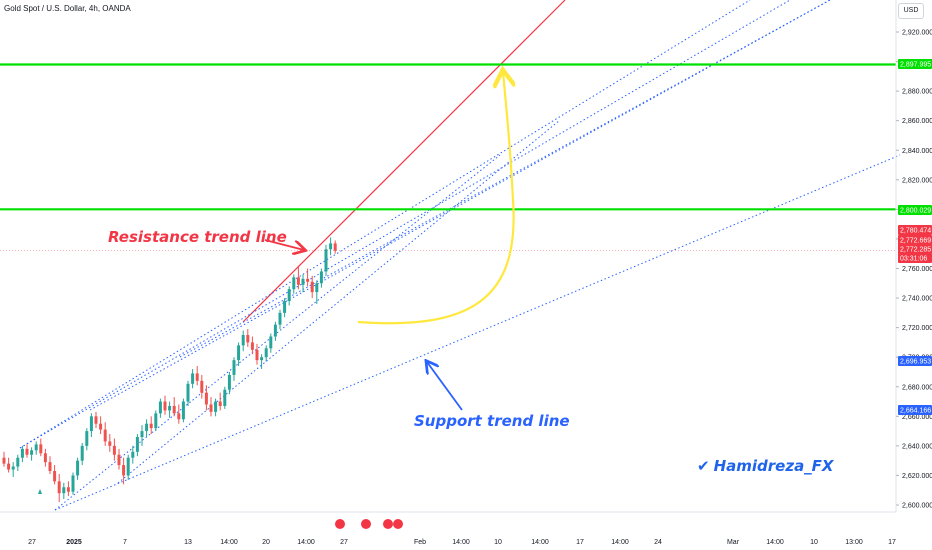  Describe the element at coordinates (917, 180) in the screenshot. I see `y-tick-label: 2,820.000` at that location.